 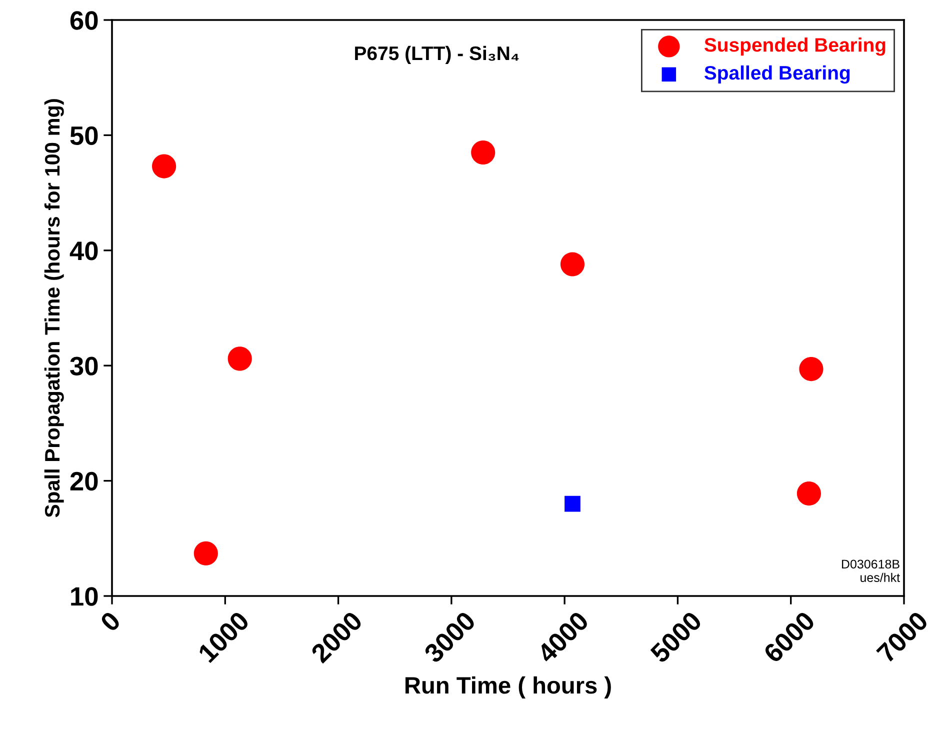 I want to click on y-tick-label: 50, so click(x=84, y=136).